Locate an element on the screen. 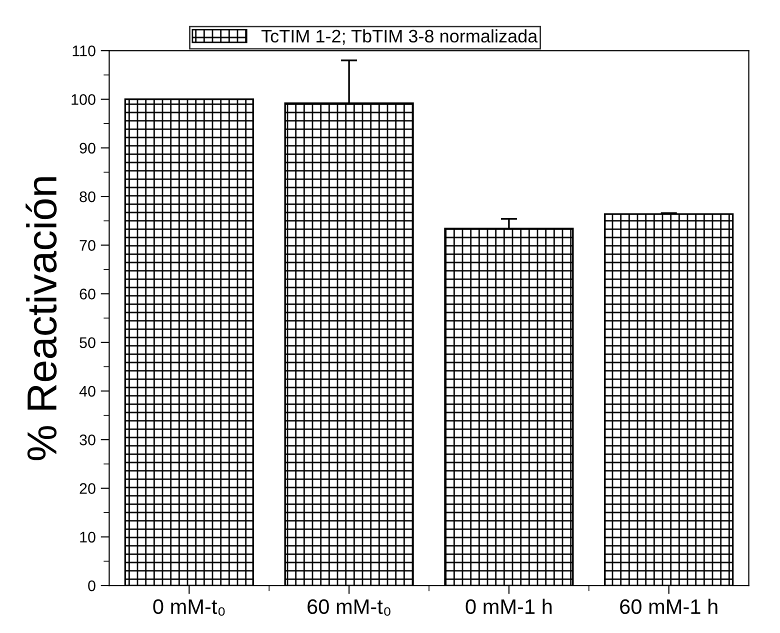 The height and width of the screenshot is (633, 780). x-tick-label: 0 mM-1 h is located at coordinates (509, 606).